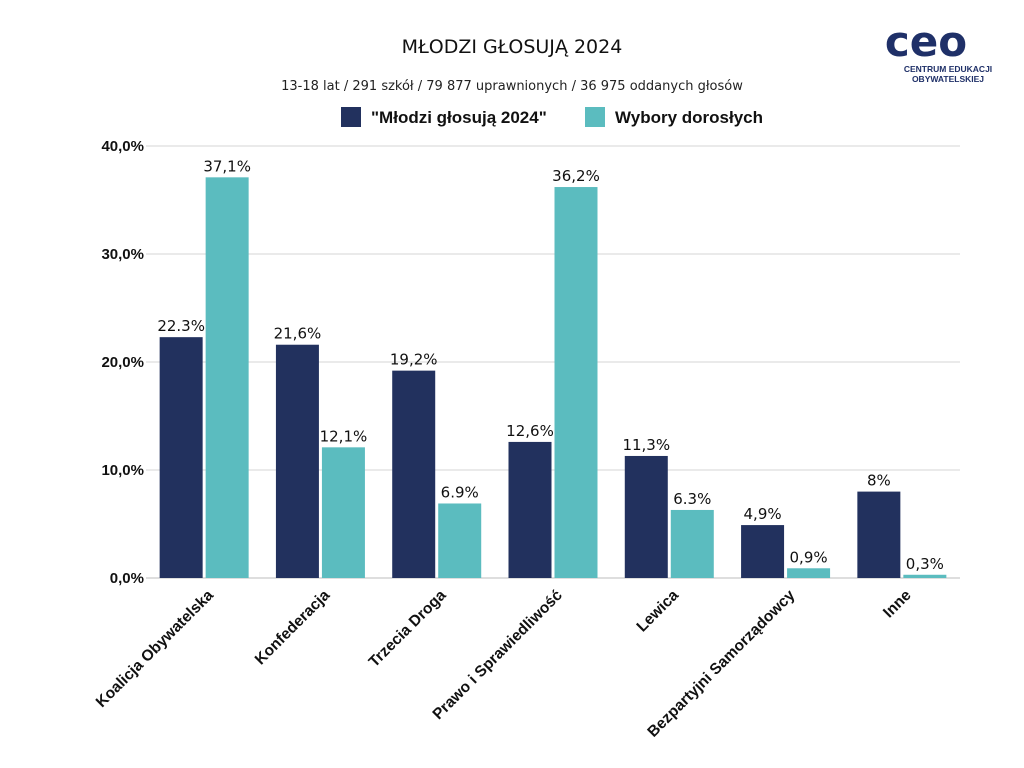  What do you see at coordinates (122, 254) in the screenshot?
I see `y-tick-label: 30,0%` at bounding box center [122, 254].